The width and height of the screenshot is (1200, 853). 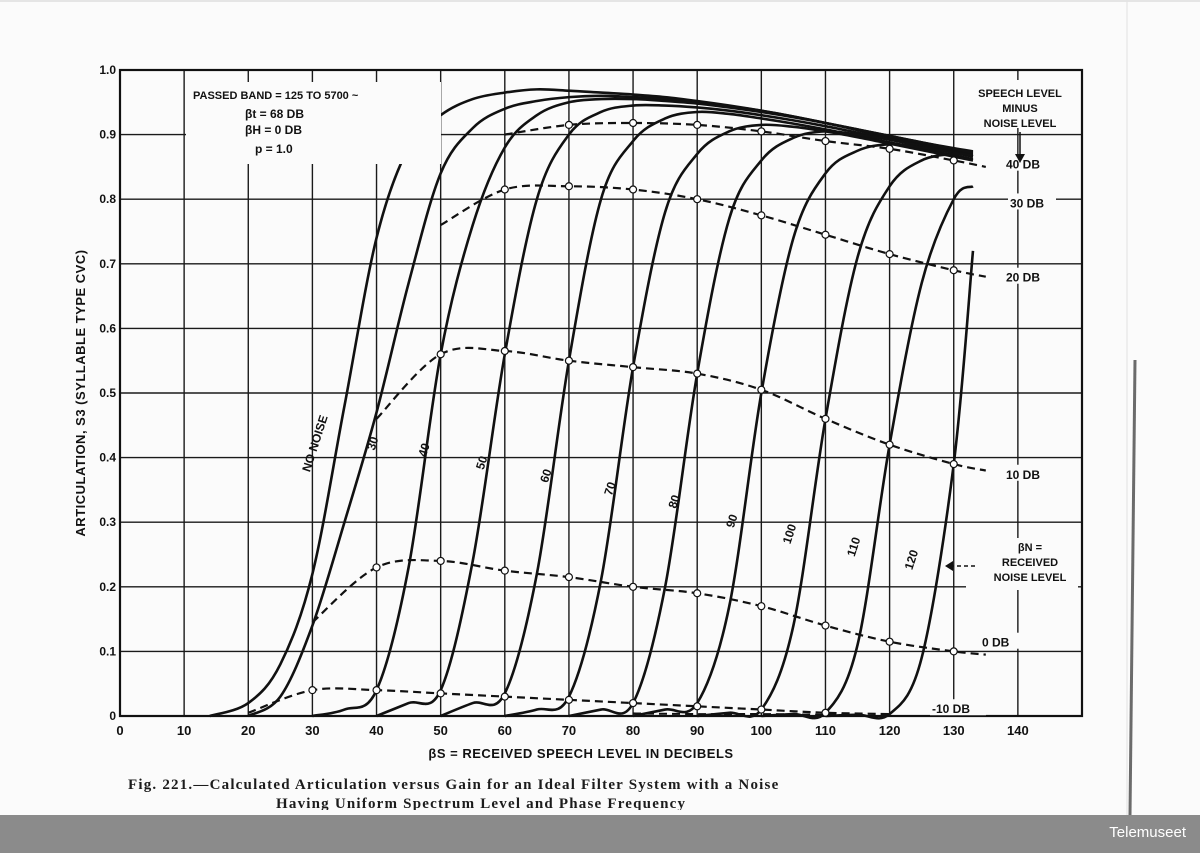 I want to click on series-label: 110, so click(x=853, y=546).